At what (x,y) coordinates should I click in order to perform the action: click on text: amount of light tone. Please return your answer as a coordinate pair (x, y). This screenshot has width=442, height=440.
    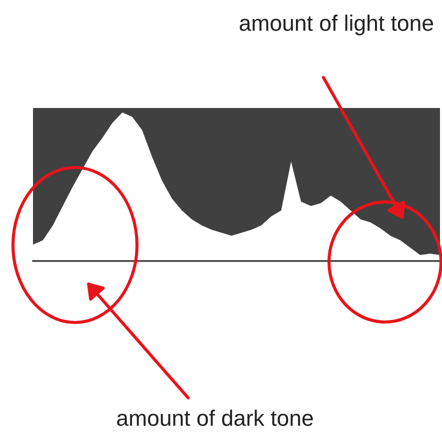
    Looking at the image, I should click on (337, 25).